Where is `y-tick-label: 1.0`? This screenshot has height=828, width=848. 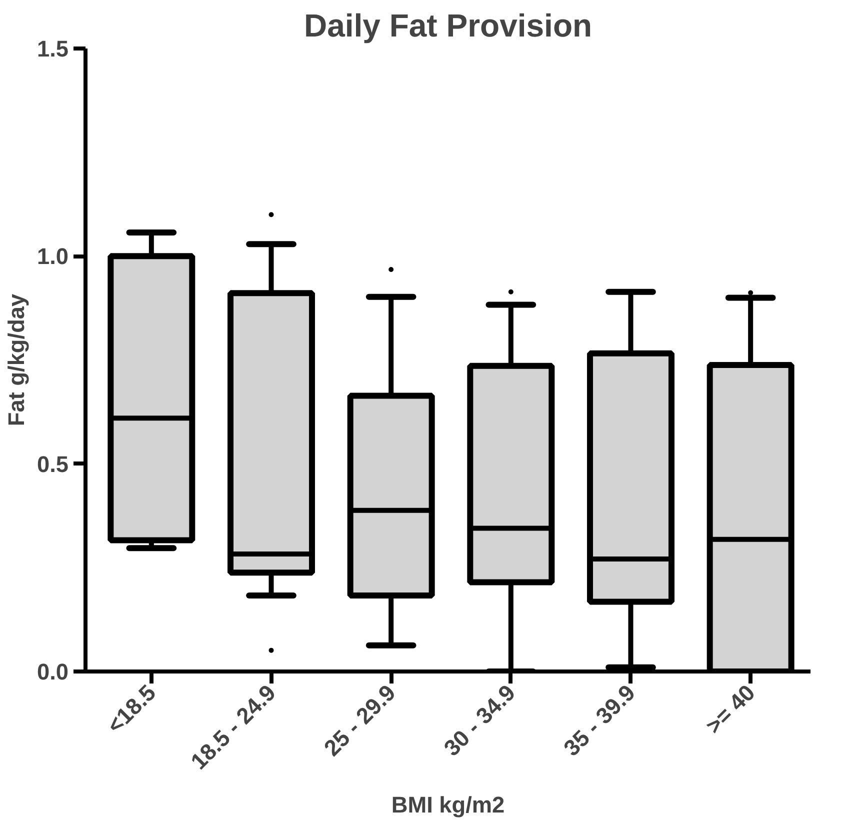 y-tick-label: 1.0 is located at coordinates (53, 256).